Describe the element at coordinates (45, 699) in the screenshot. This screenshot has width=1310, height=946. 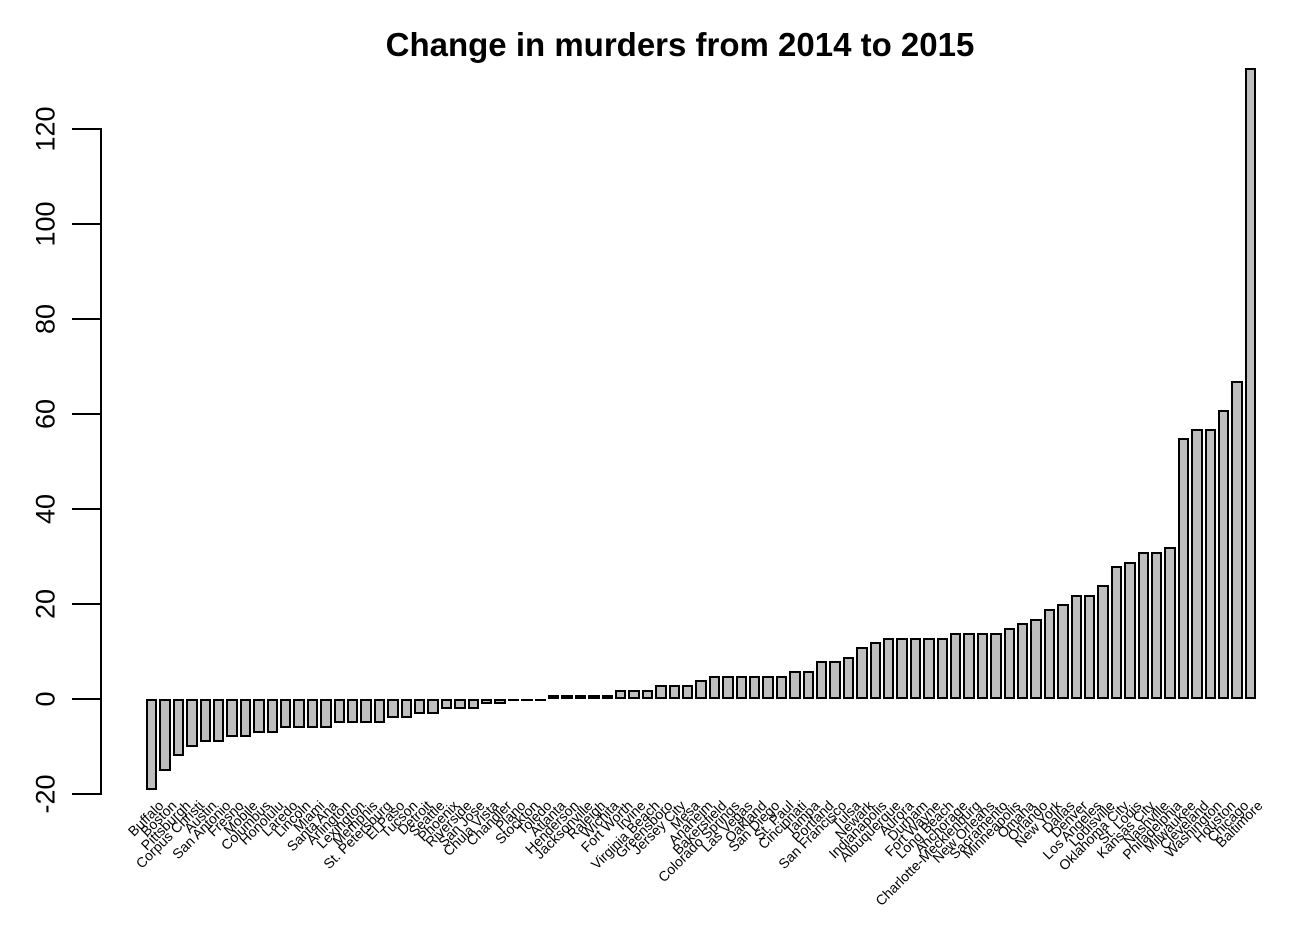
I see `y-tick-label: 0` at that location.